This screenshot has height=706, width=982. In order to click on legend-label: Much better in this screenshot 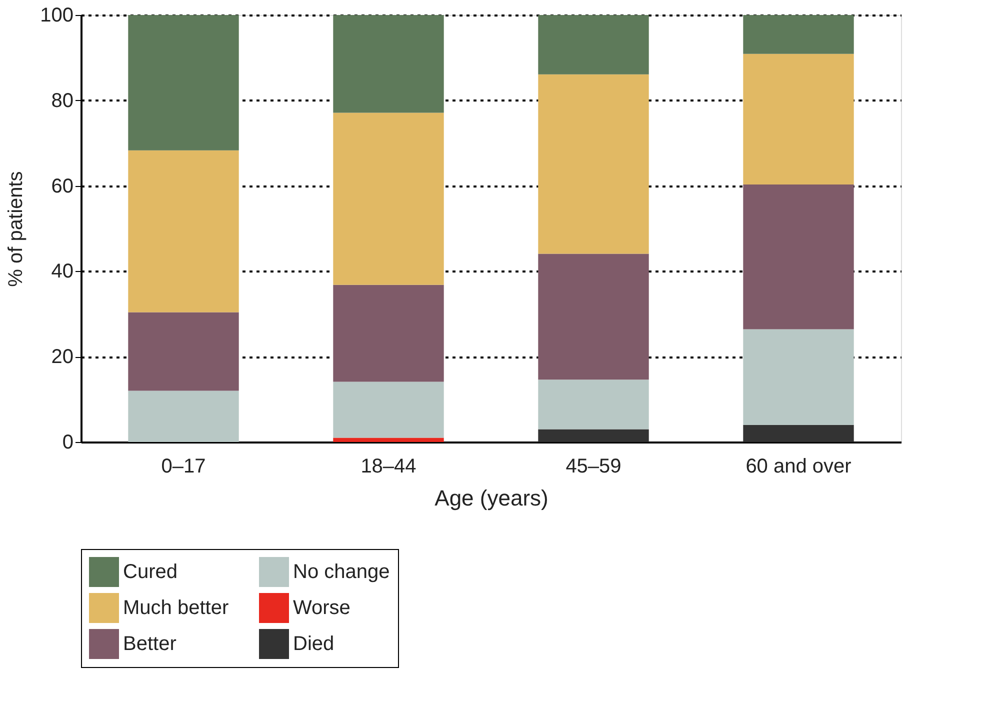, I will do `click(176, 608)`.